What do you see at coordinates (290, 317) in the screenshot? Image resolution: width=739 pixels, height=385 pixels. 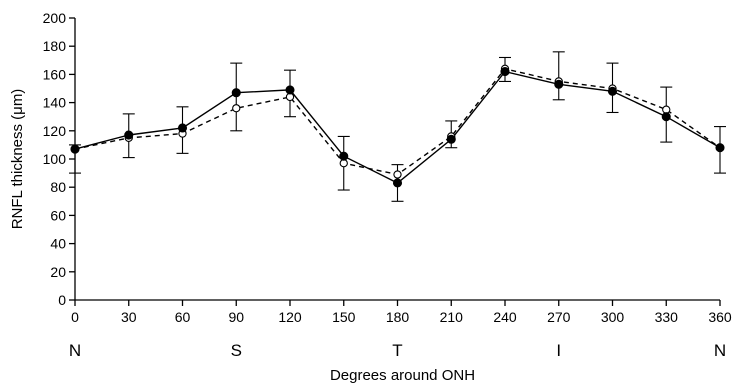 I see `x-tick-label: 120` at bounding box center [290, 317].